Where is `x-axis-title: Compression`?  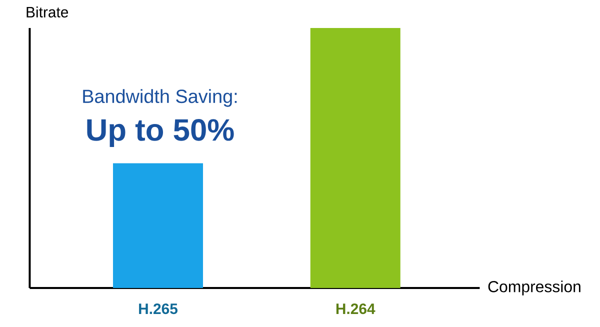
x-axis-title: Compression is located at coordinates (534, 288).